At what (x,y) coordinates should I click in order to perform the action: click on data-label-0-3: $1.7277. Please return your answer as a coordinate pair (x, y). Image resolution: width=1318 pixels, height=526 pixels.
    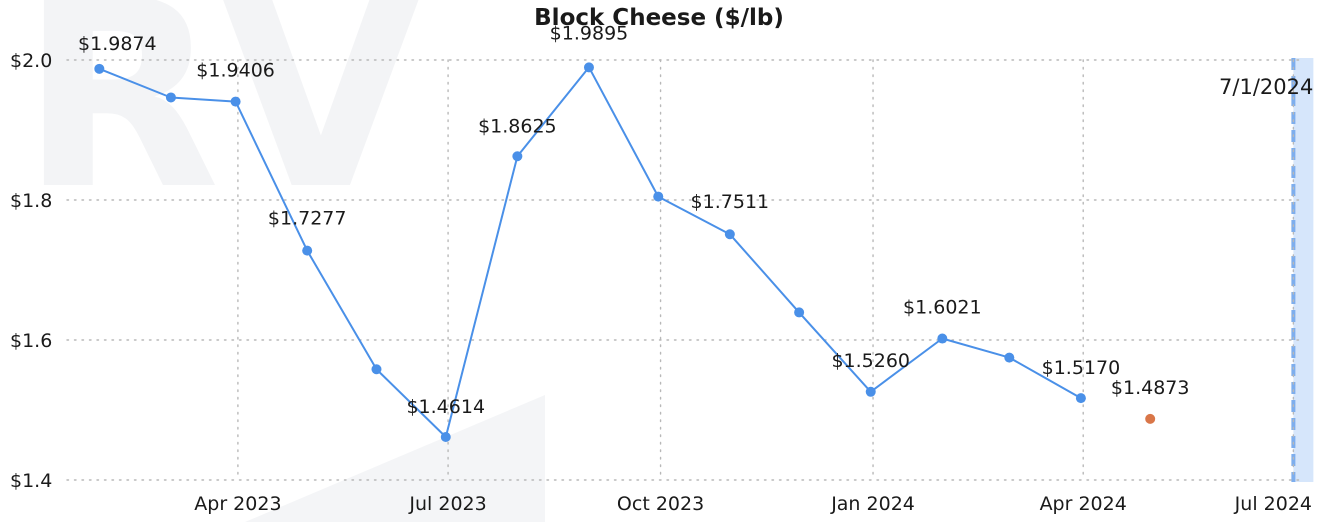
    Looking at the image, I should click on (307, 219).